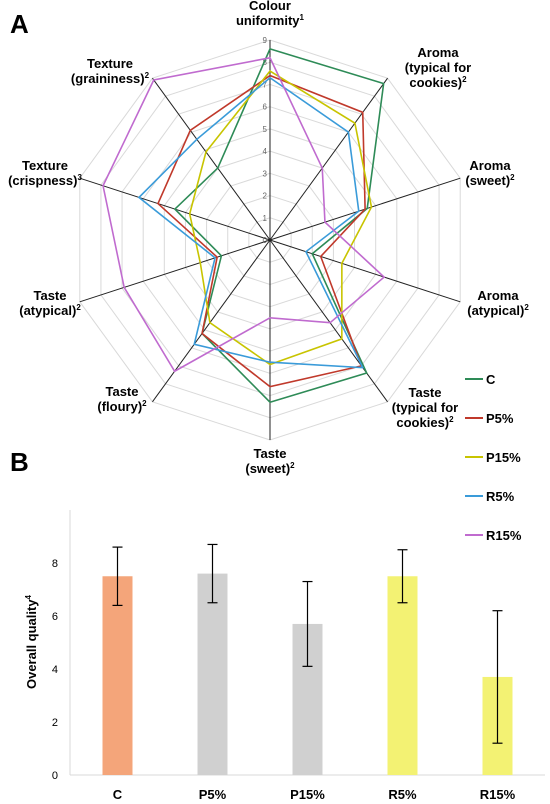 This screenshot has height=804, width=550. I want to click on radar-tick-label: 5, so click(265, 129).